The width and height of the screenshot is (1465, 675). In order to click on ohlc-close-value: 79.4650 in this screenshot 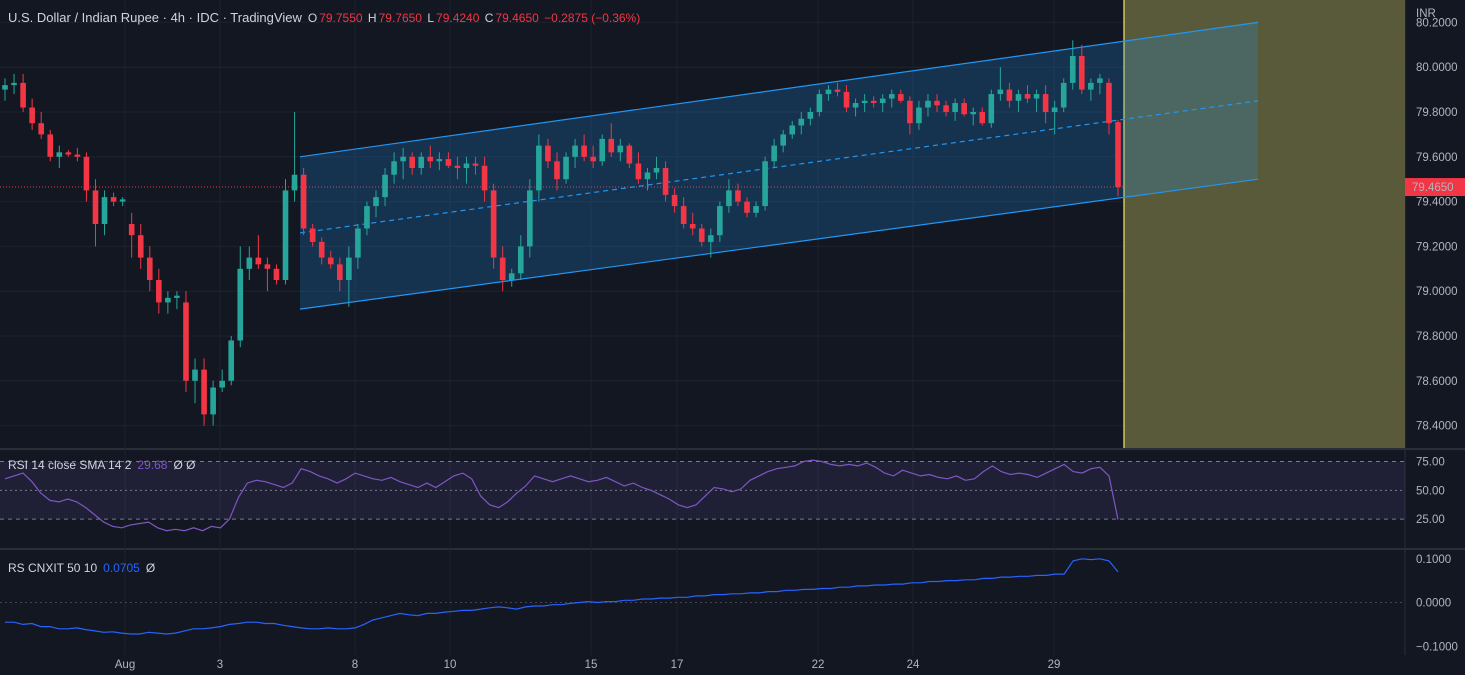, I will do `click(517, 17)`.